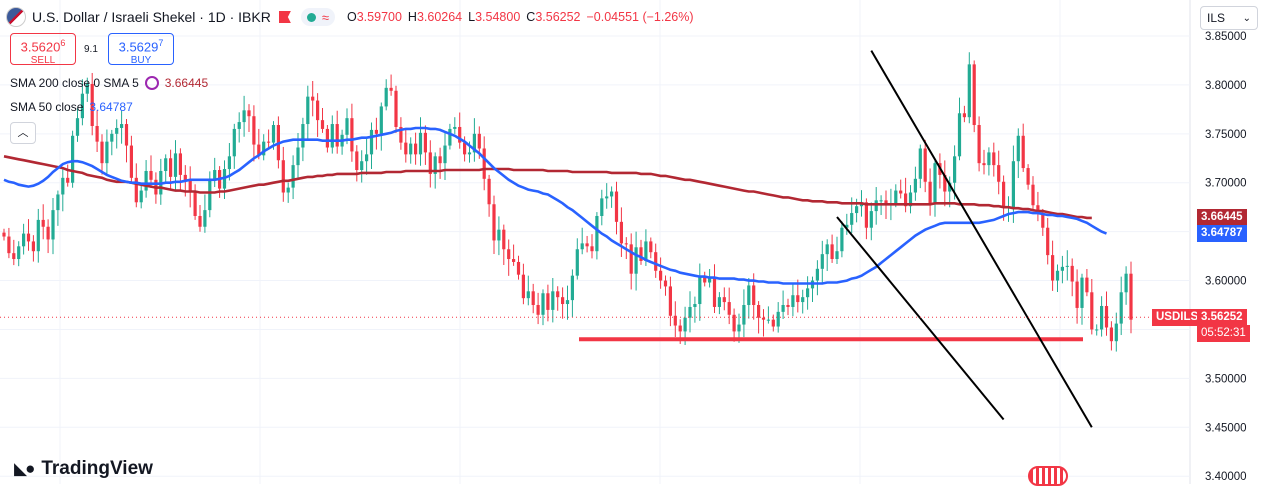 This screenshot has height=486, width=1267. Describe the element at coordinates (439, 17) in the screenshot. I see `high-value: 3.60264` at that location.